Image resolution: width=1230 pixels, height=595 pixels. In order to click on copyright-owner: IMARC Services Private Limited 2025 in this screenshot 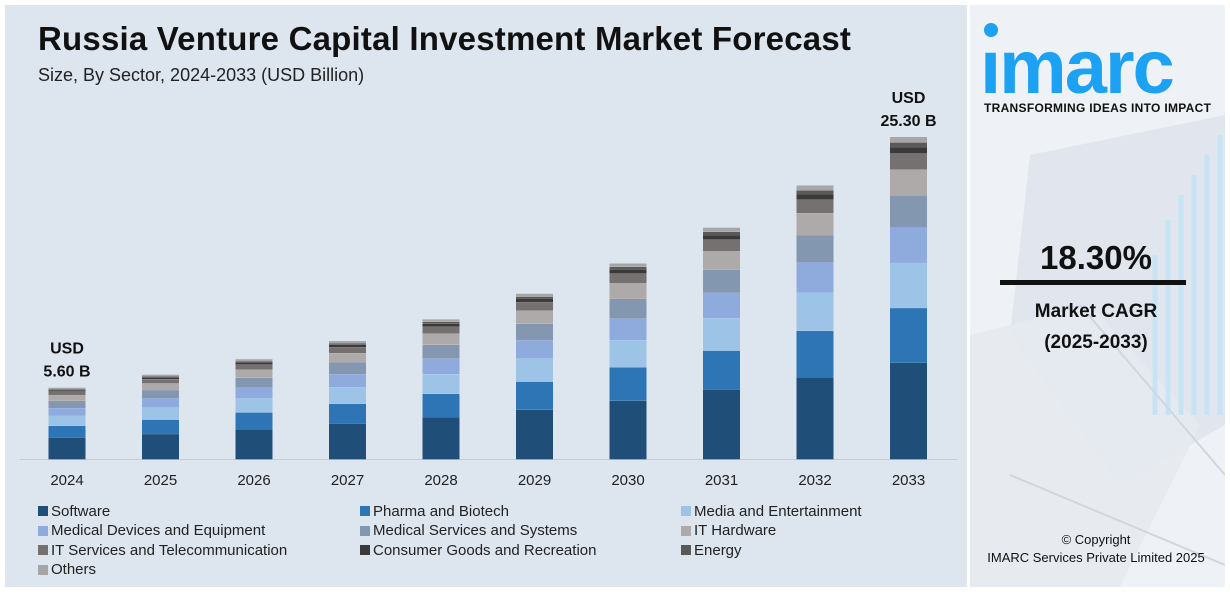, I will do `click(1096, 557)`.